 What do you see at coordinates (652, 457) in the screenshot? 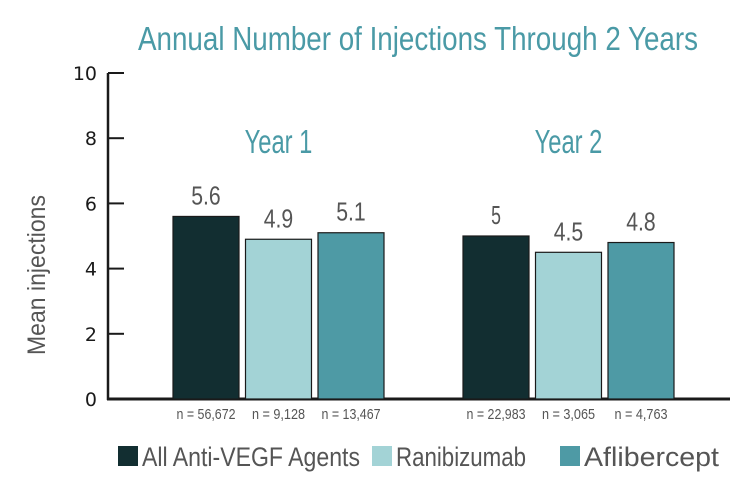
I see `legend-label: Aflibercept` at bounding box center [652, 457].